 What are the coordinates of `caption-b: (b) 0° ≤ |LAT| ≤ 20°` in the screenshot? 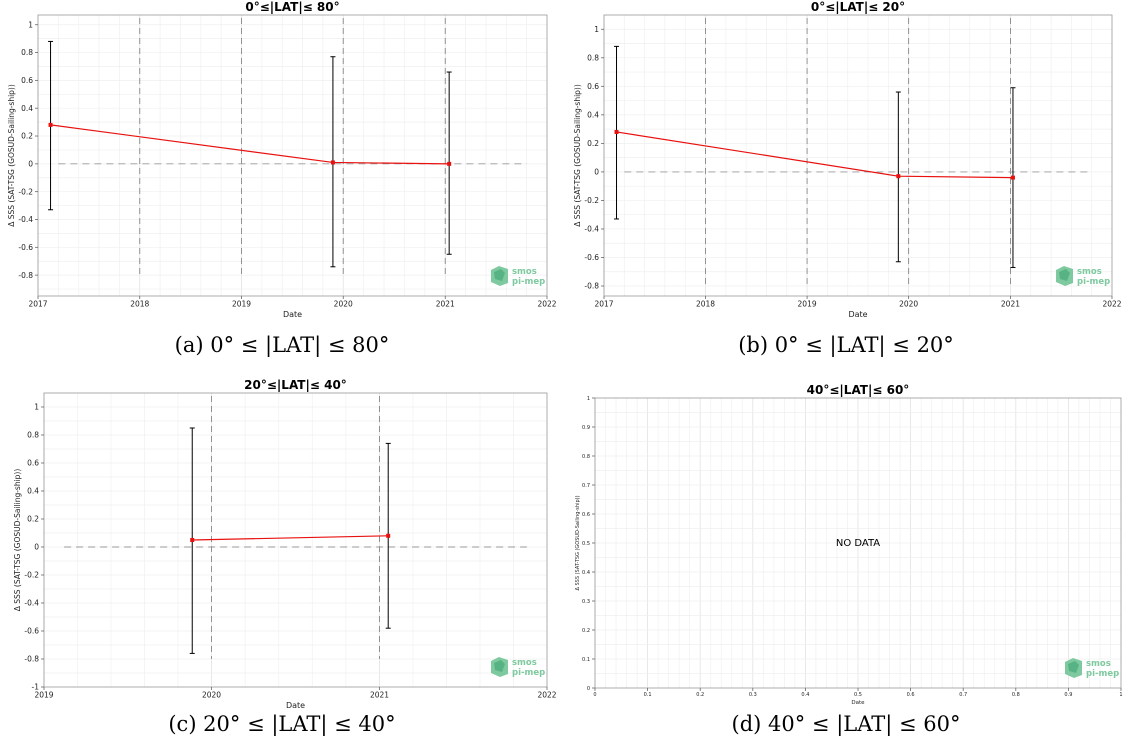 It's located at (846, 345).